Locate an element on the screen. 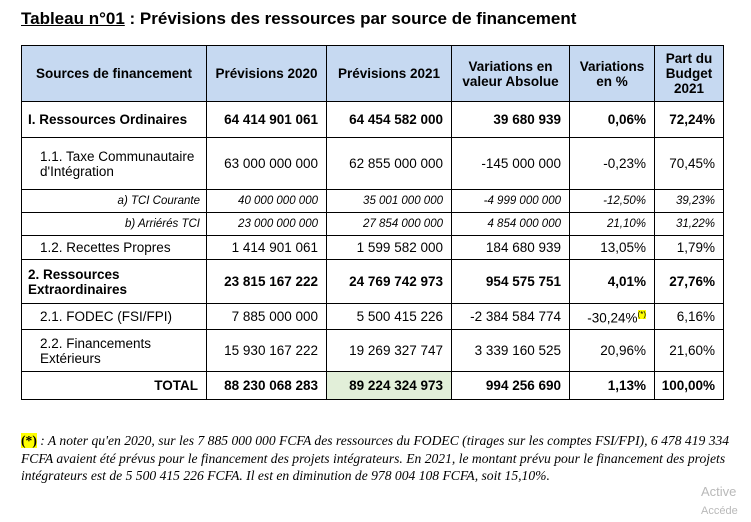  footnote-mark: (*) is located at coordinates (29, 440).